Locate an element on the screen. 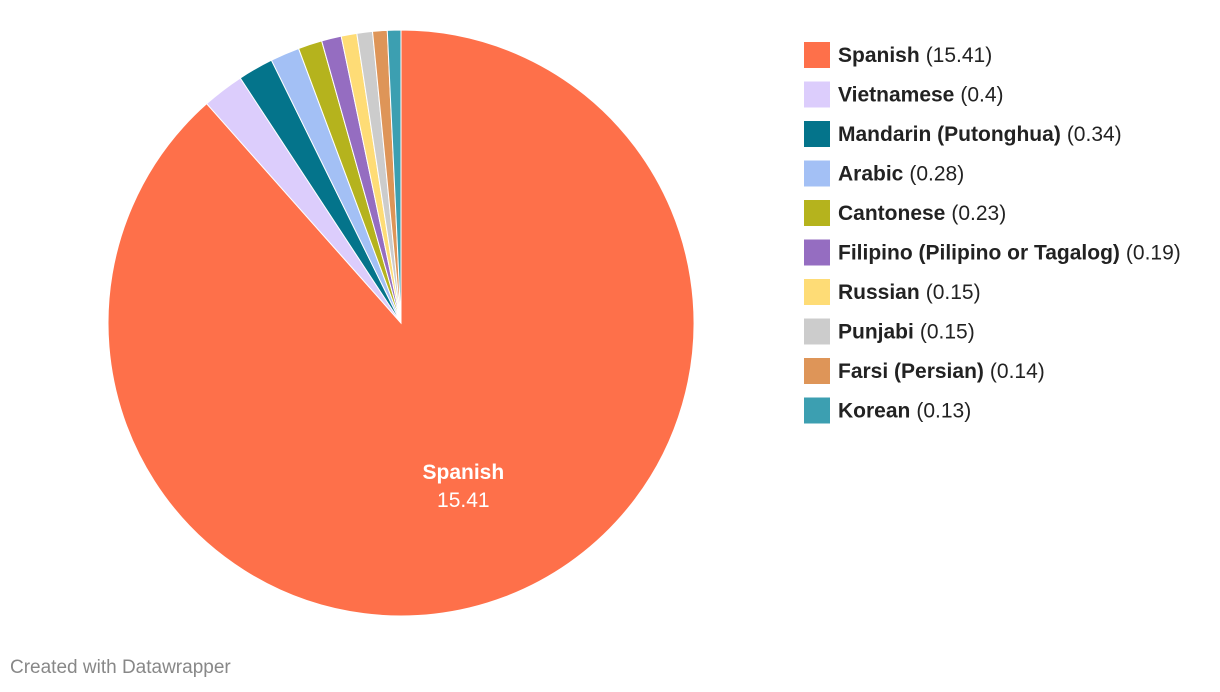  legend-label: Filipino (Pilipino or Tagalog) (0.19) is located at coordinates (1009, 252).